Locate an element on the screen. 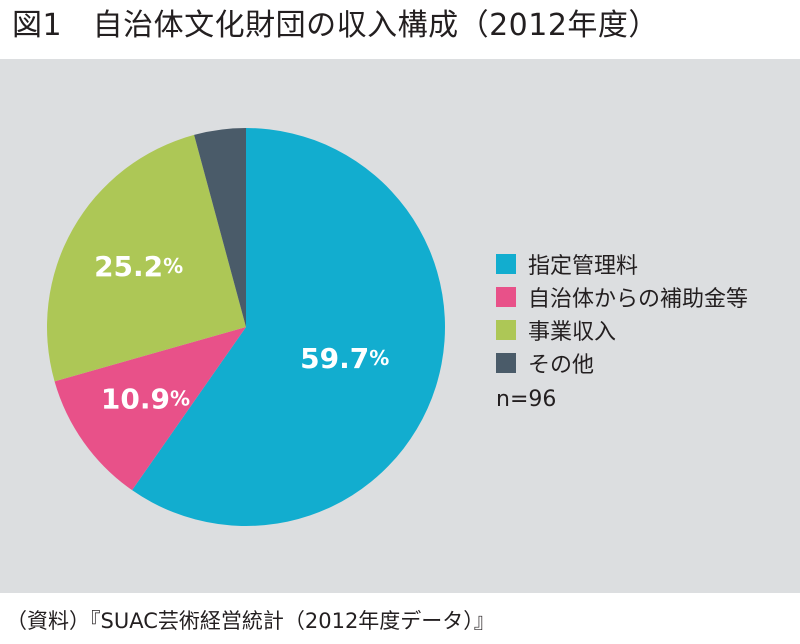  chart-title: 図1 自治体文化財団の収入構成（2012年度） is located at coordinates (335, 25).